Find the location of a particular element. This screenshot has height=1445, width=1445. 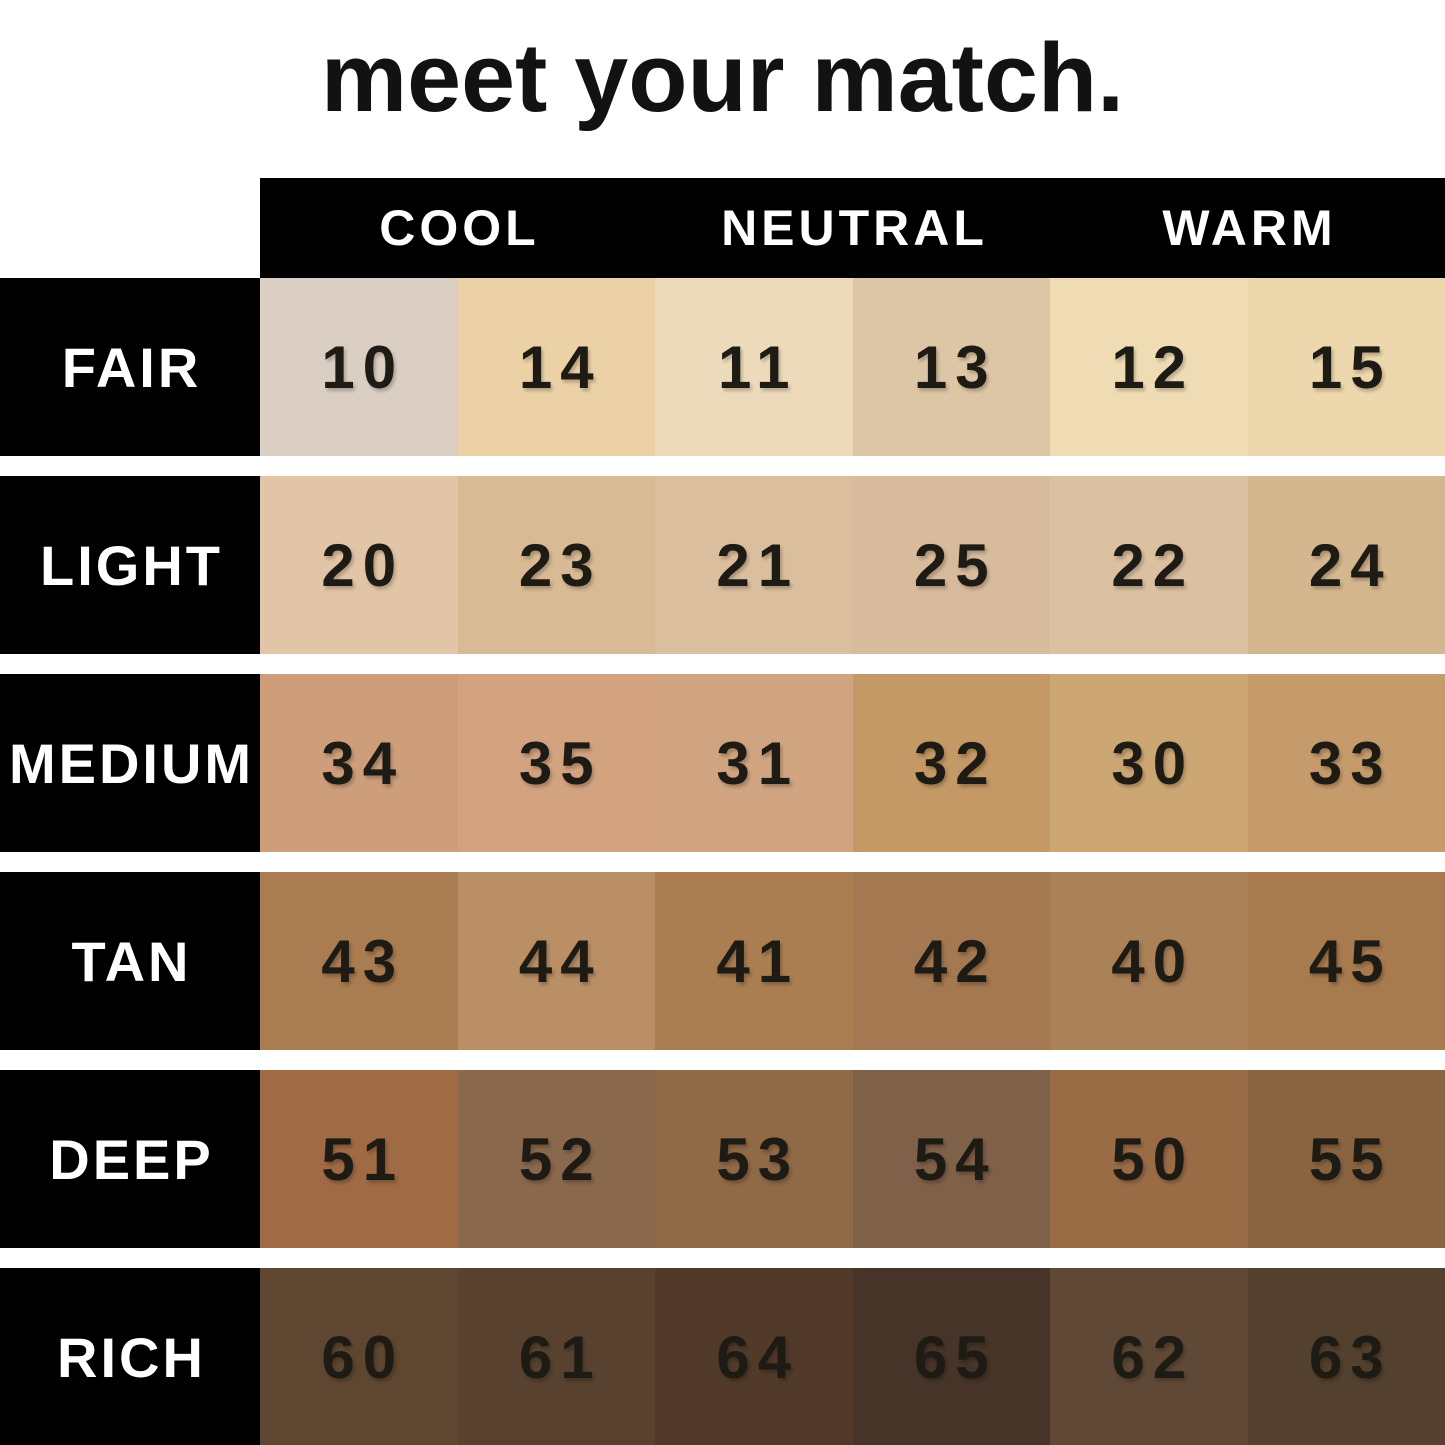

shade-row: DEEP 51 52 53 54 50 55 is located at coordinates (722, 1159).